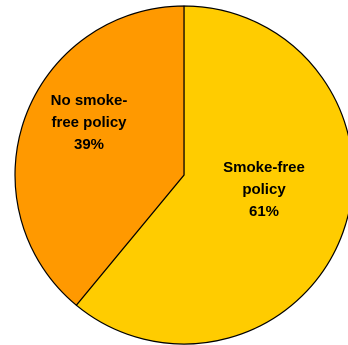 The image size is (348, 345). I want to click on slice-label-1-line-2: 39%, so click(89, 144).